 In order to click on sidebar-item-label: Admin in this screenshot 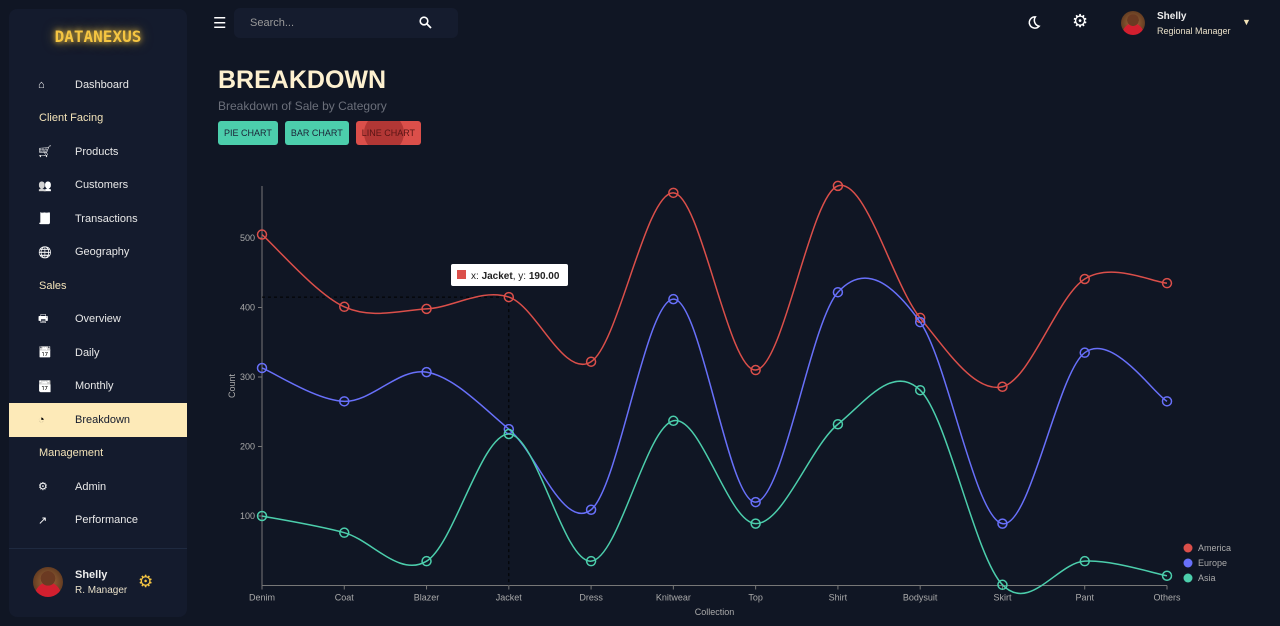, I will do `click(91, 486)`.